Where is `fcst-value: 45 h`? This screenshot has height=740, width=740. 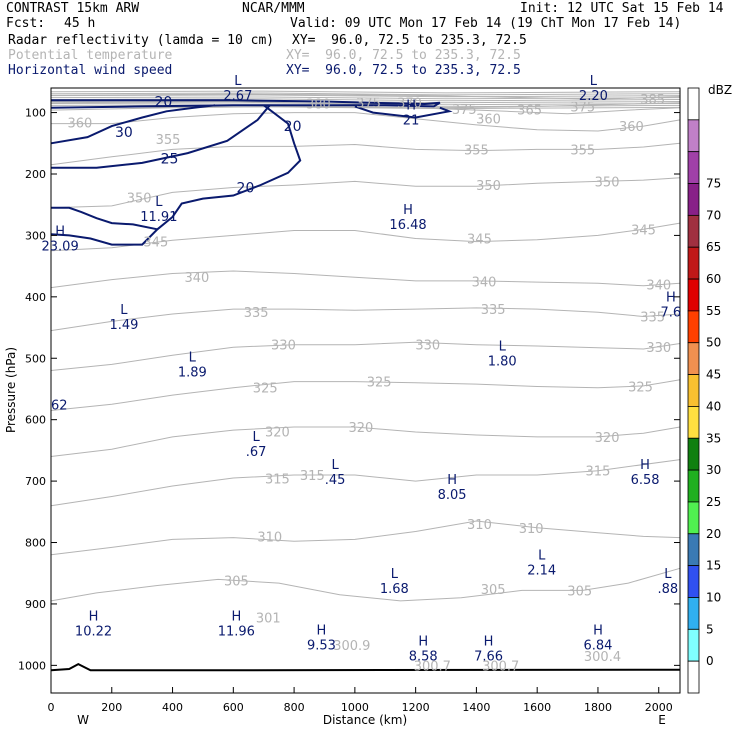
fcst-value: 45 h is located at coordinates (80, 23).